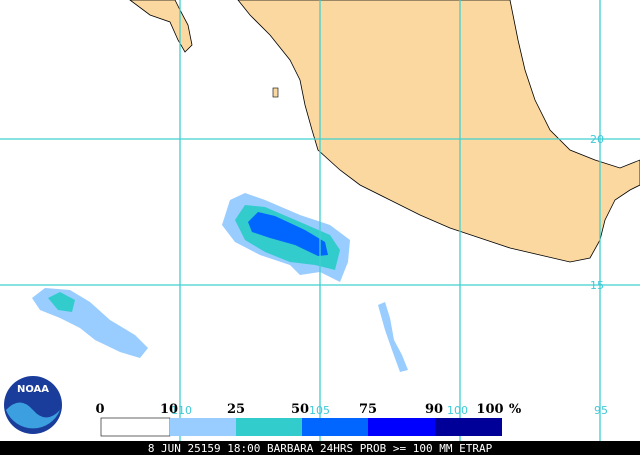 This screenshot has height=455, width=640. I want to click on area-10-south, so click(393, 337).